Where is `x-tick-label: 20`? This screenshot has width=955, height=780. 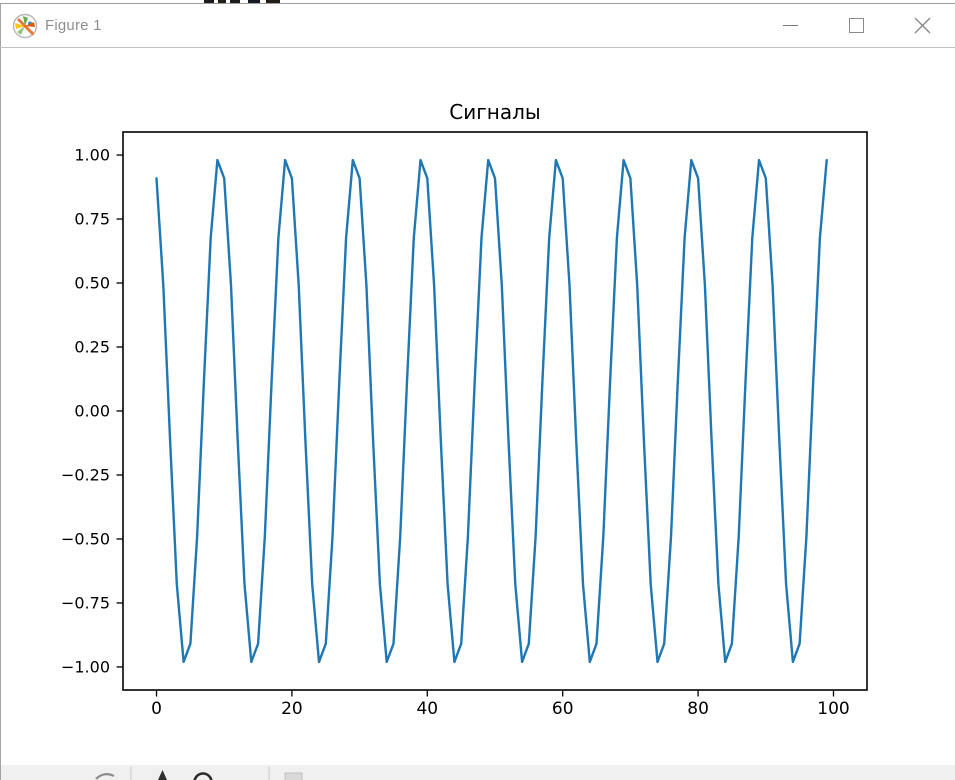
x-tick-label: 20 is located at coordinates (292, 709).